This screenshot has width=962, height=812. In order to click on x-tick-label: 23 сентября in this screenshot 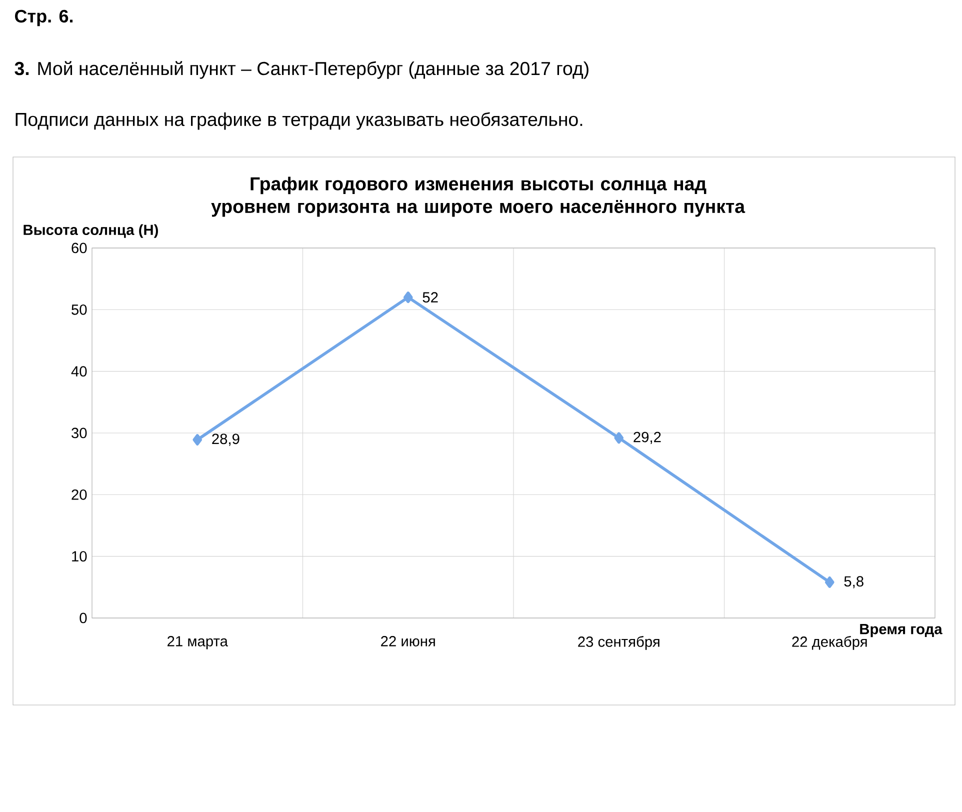, I will do `click(619, 643)`.